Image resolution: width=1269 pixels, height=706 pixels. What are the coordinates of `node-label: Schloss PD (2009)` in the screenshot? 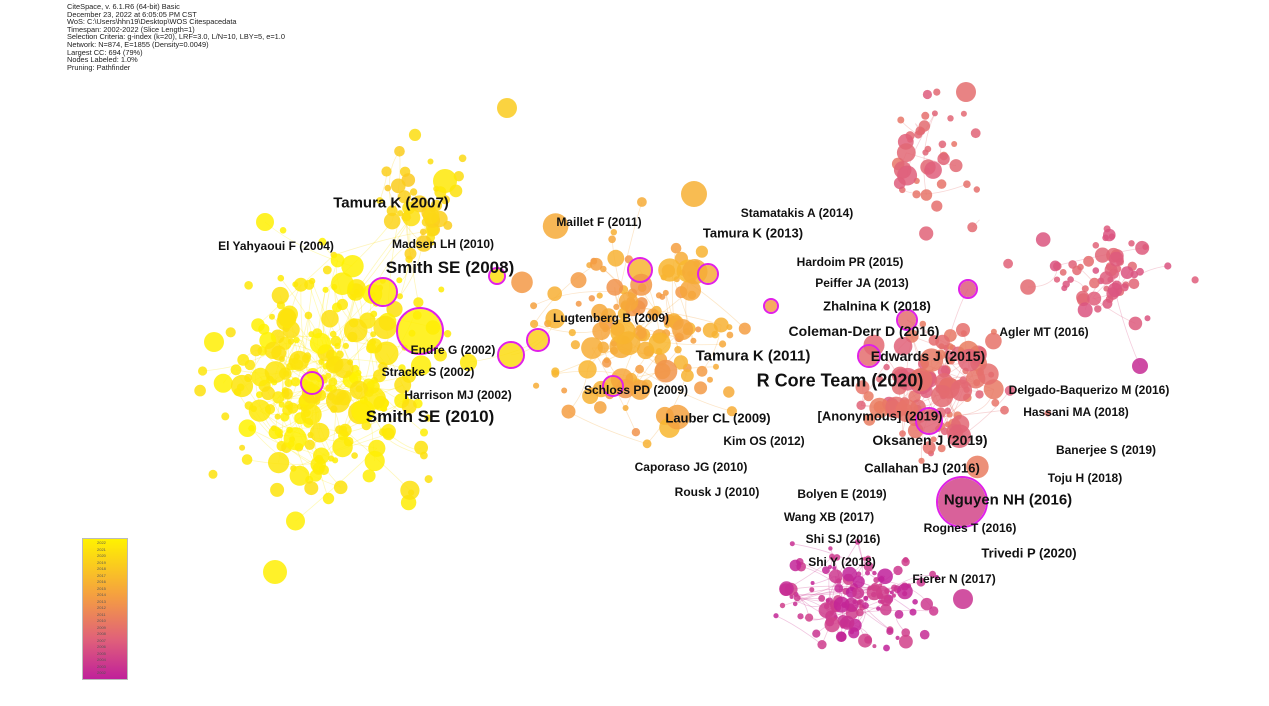 It's located at (636, 390).